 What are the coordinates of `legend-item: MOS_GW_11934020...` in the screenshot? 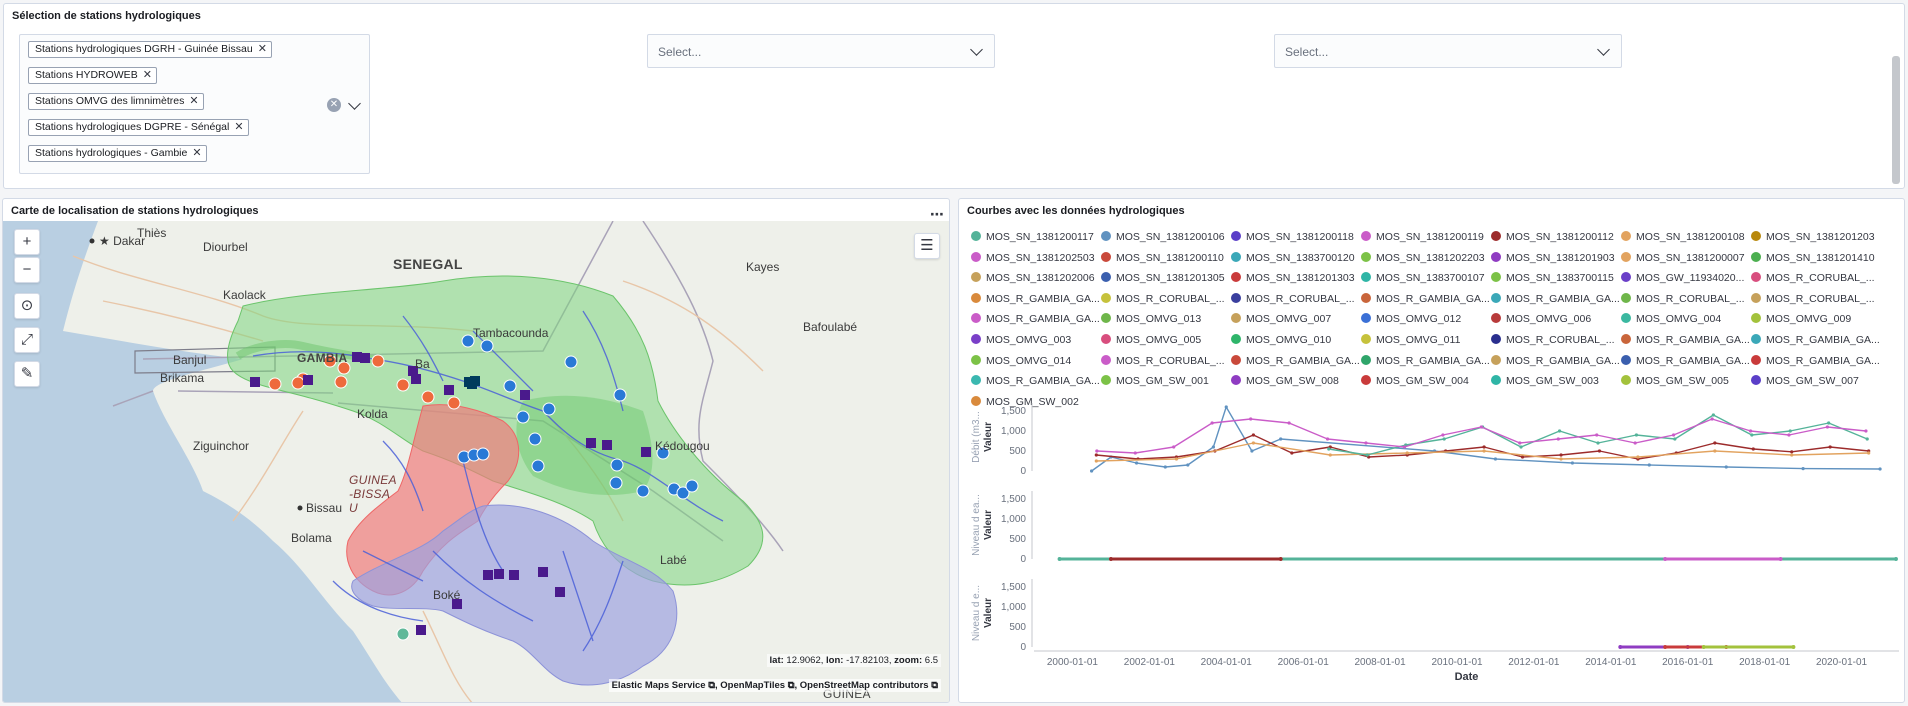 It's located at (1682, 278).